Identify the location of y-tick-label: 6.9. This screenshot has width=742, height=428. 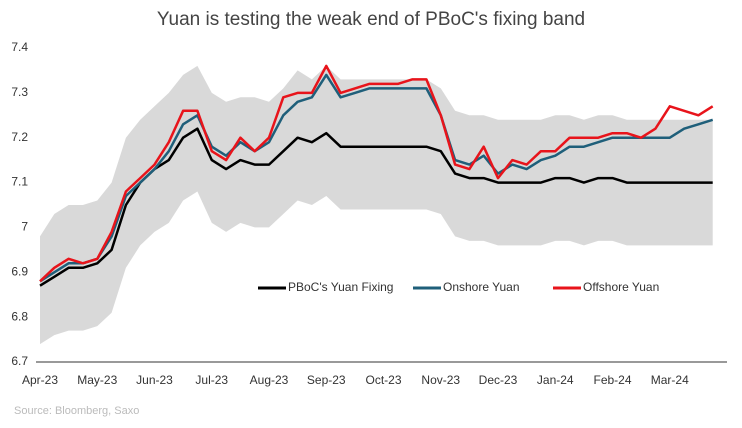
(19, 271).